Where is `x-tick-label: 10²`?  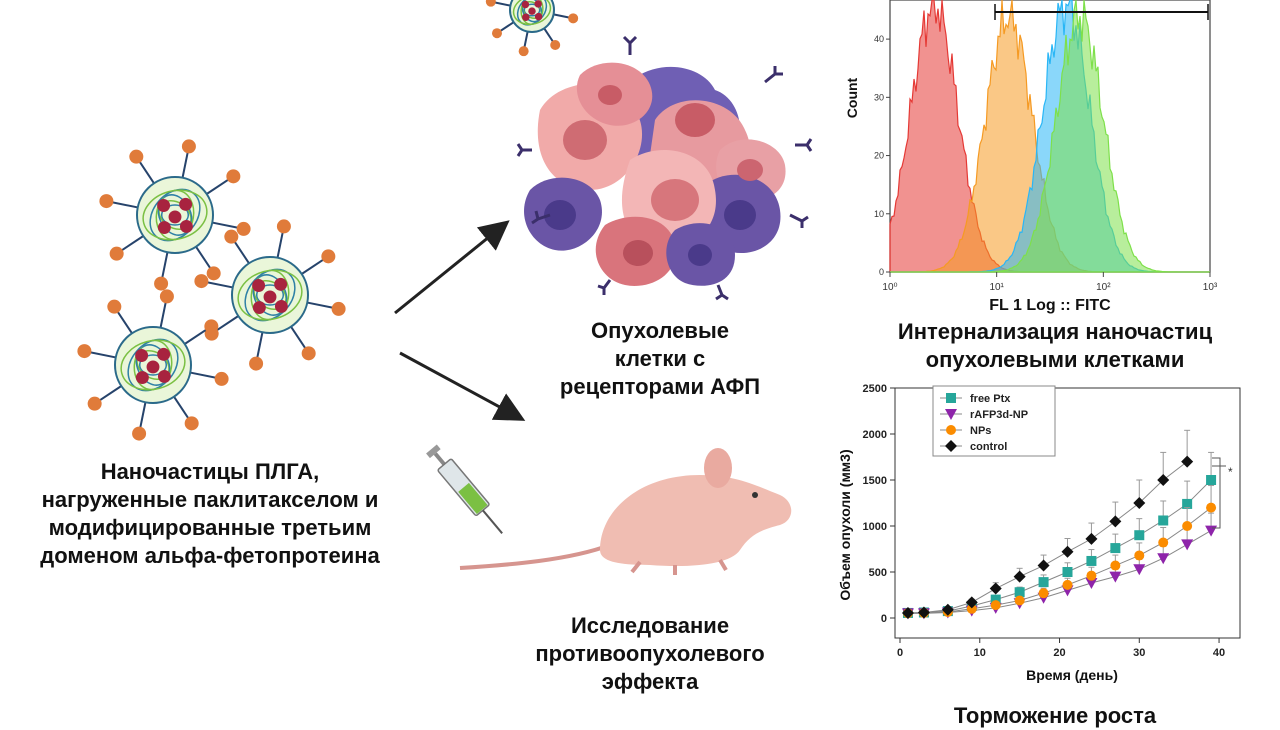 x-tick-label: 10² is located at coordinates (1103, 287).